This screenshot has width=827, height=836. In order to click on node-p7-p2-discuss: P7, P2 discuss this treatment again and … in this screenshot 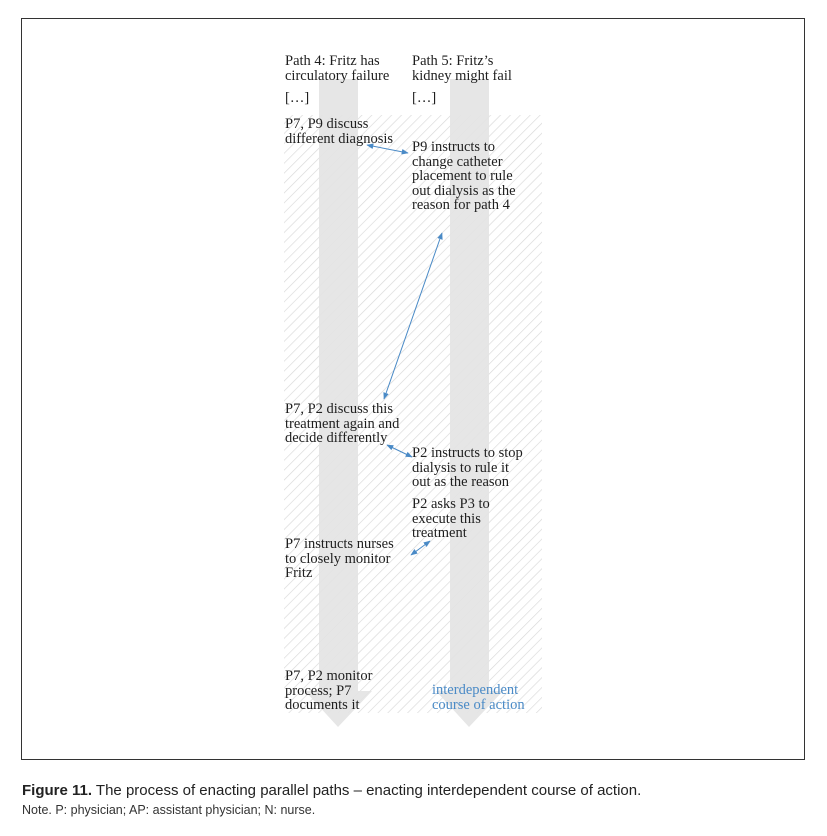, I will do `click(342, 423)`.